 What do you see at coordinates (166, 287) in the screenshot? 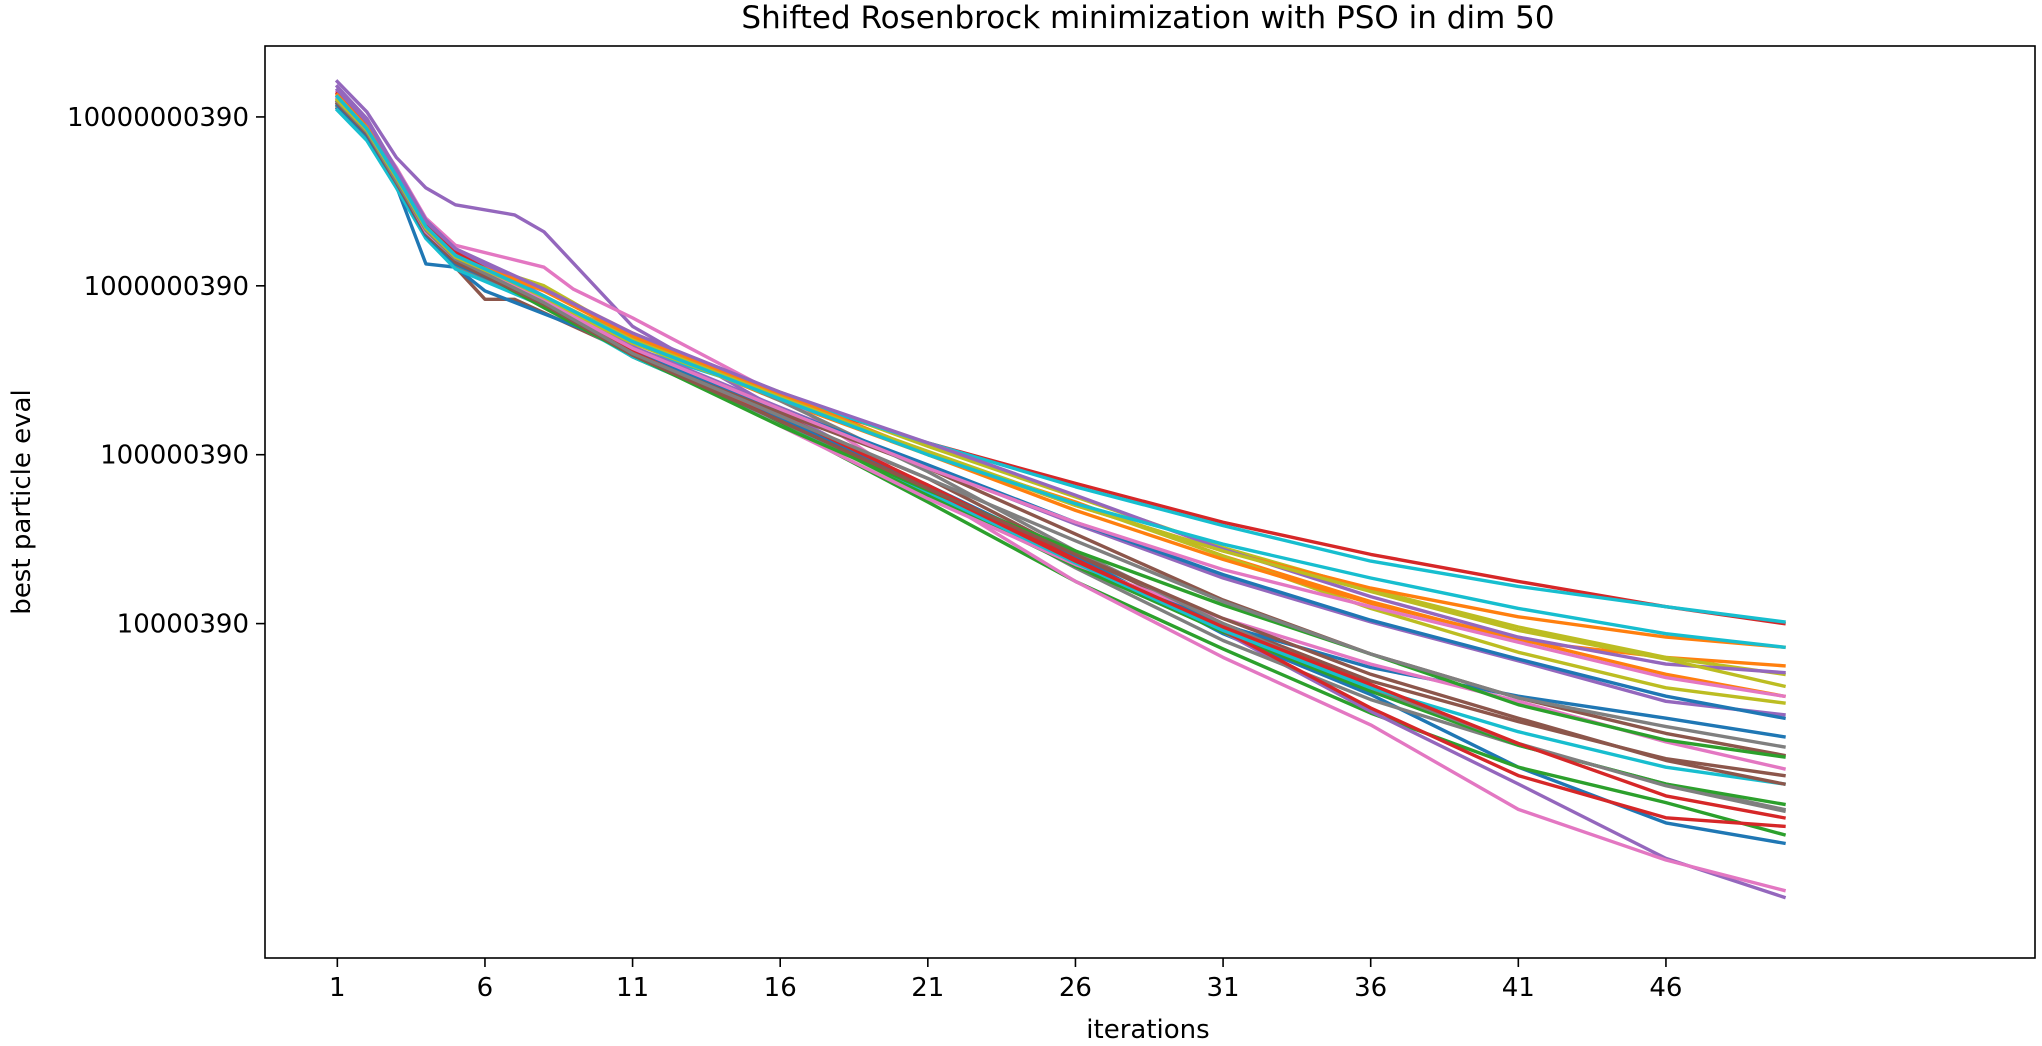
I see `y-tick-label: 1000000390` at bounding box center [166, 287].